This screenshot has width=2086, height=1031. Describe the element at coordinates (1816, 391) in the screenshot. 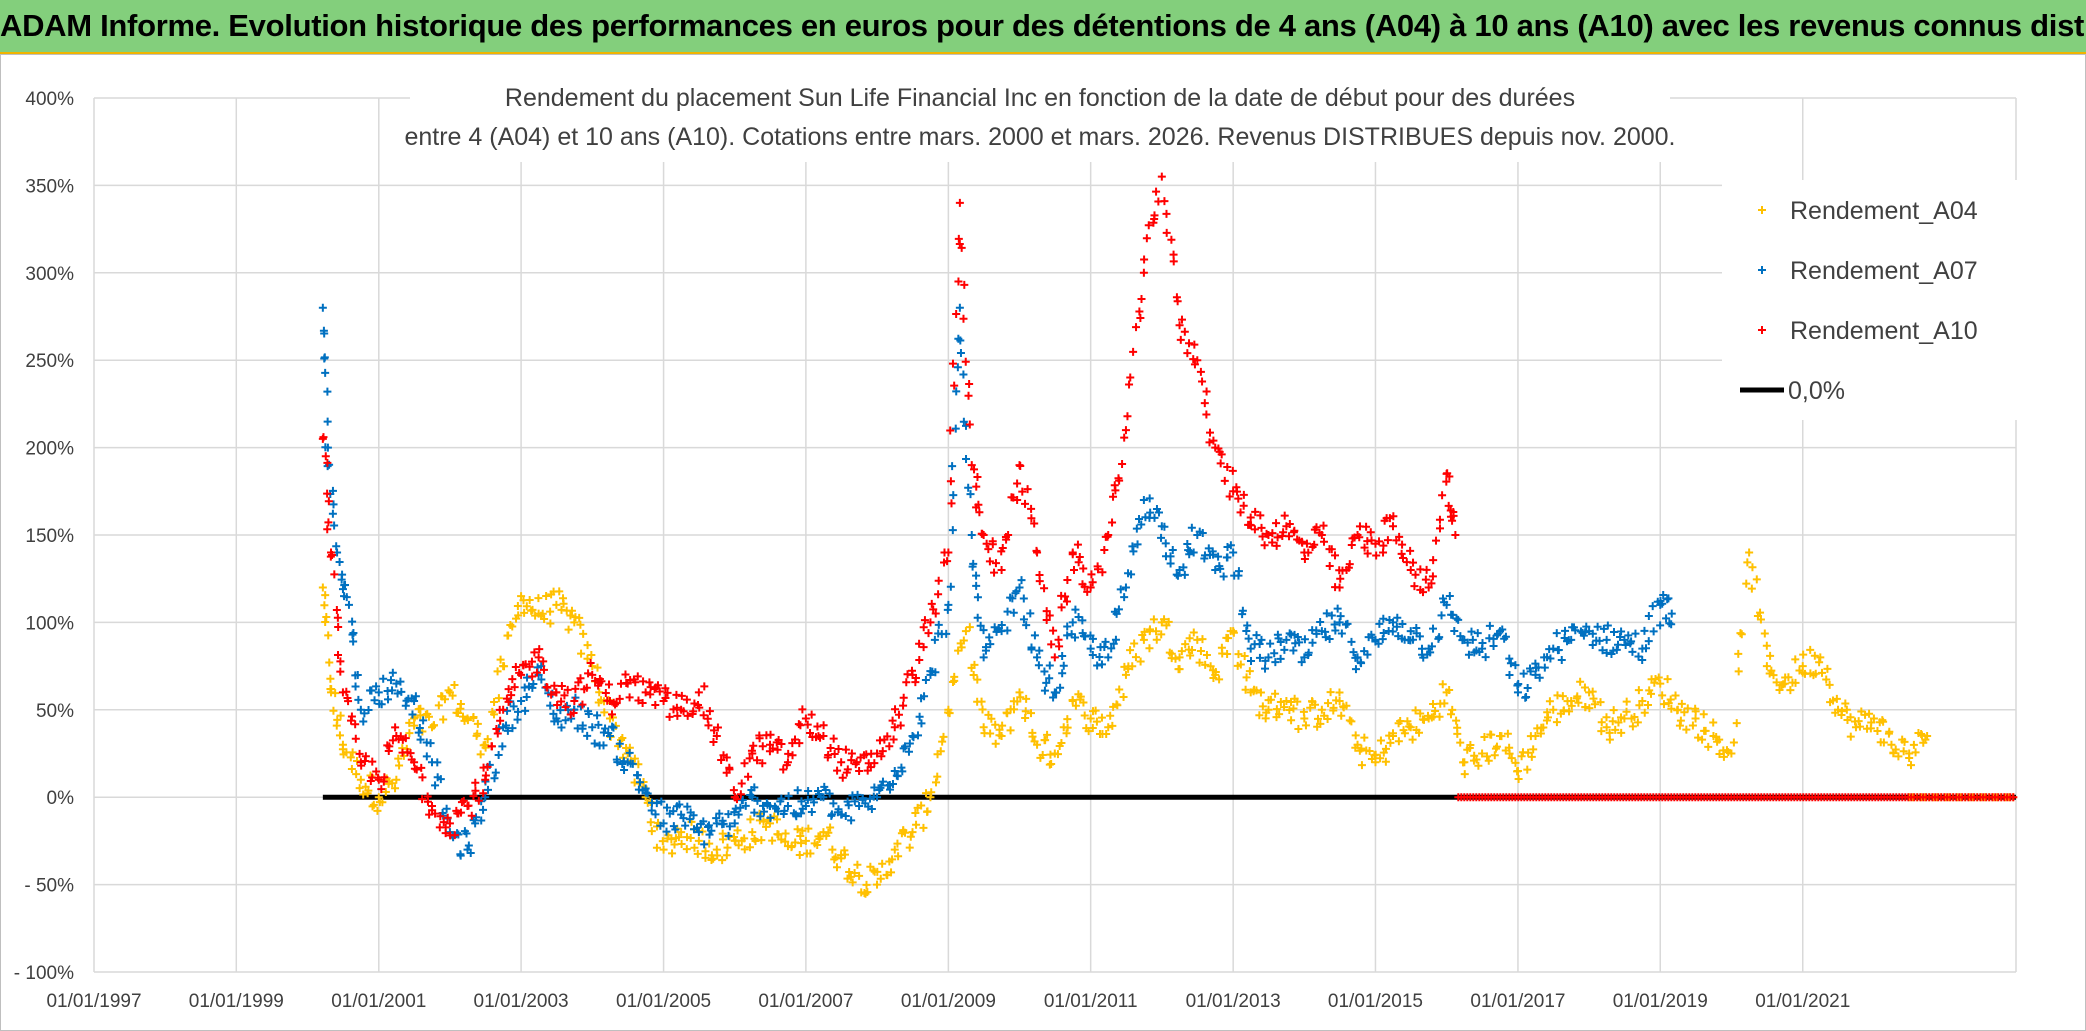

I see `legend-label: 0,0%` at that location.